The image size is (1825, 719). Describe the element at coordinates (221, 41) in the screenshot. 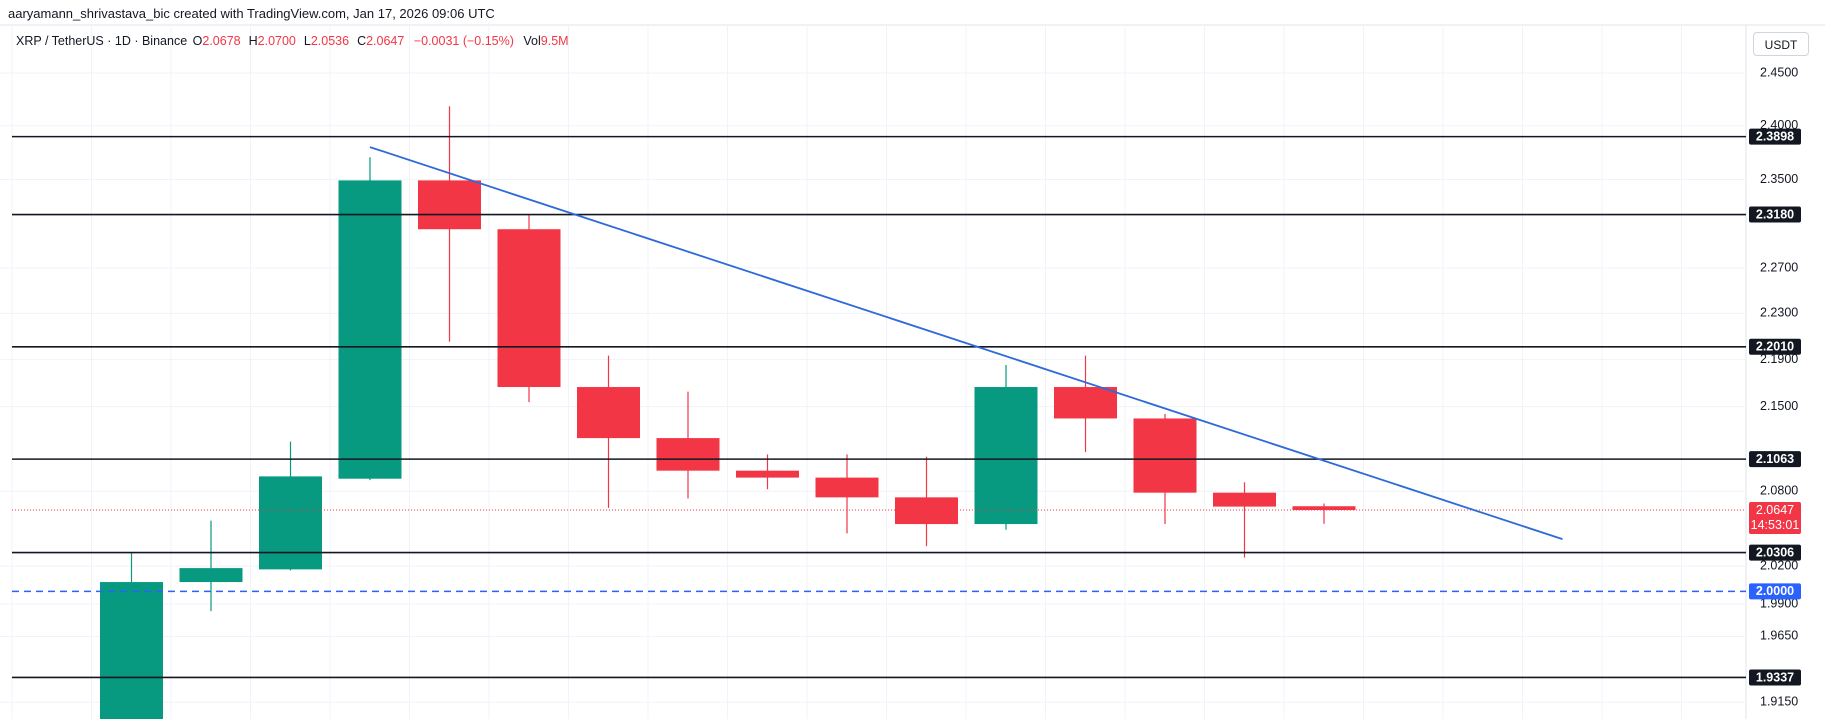

I see `ohlc-value: 2.0678` at that location.